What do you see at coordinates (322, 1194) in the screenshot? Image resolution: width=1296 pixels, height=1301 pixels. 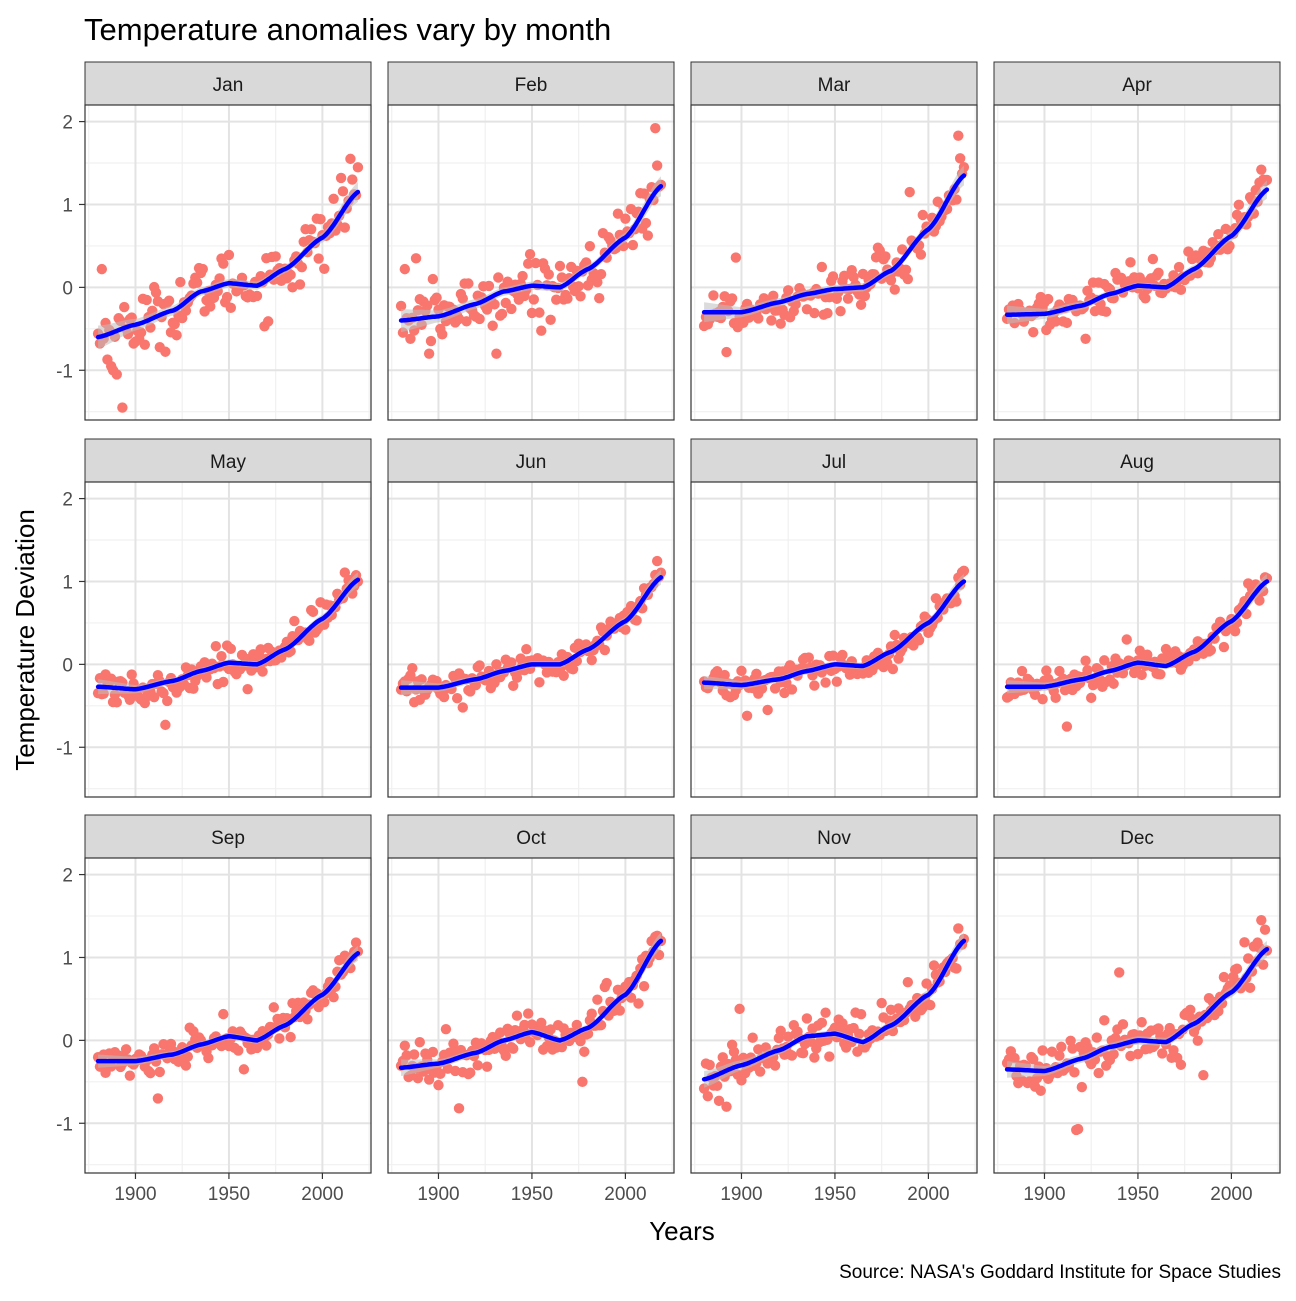 I see `x-tick-label: 2000` at bounding box center [322, 1194].